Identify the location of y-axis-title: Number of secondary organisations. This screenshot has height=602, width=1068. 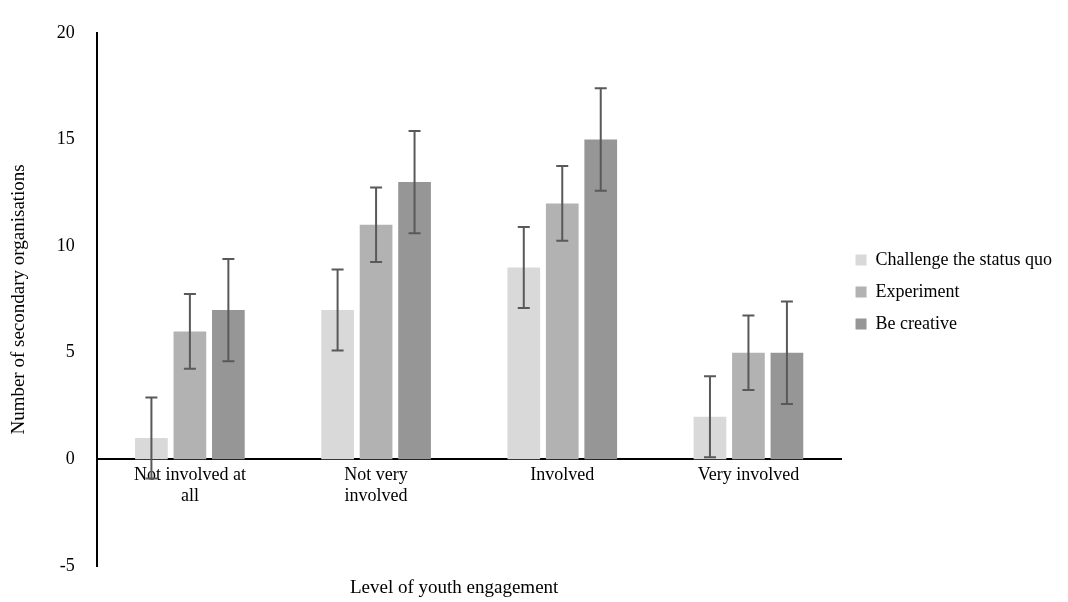
(18, 299).